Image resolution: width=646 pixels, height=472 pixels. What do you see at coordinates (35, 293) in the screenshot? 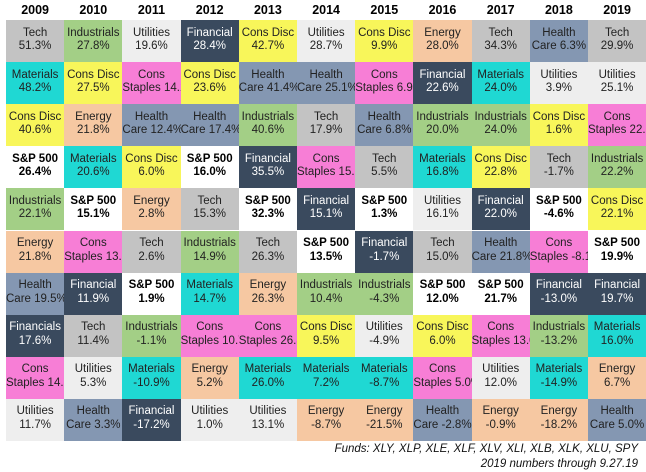
I see `cell-2009-health-care: Health Care 19.5%` at bounding box center [35, 293].